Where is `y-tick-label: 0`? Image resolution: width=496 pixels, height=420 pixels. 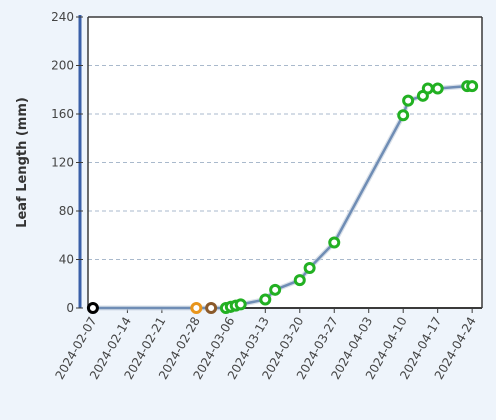
y-tick-label: 0 is located at coordinates (70, 308).